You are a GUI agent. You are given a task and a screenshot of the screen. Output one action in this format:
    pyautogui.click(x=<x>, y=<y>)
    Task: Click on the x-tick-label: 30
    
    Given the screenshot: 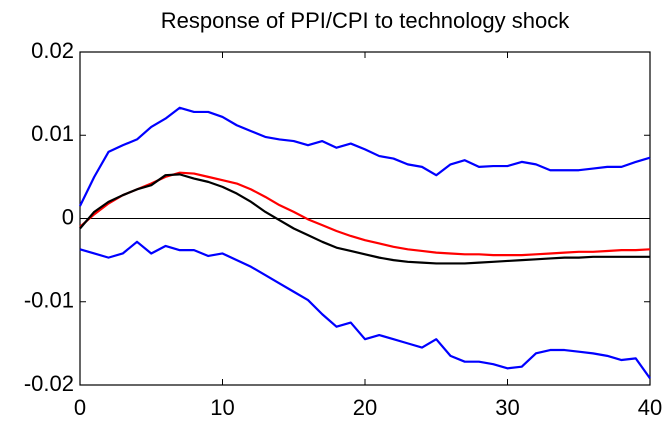 What is the action you would take?
    pyautogui.click(x=507, y=407)
    